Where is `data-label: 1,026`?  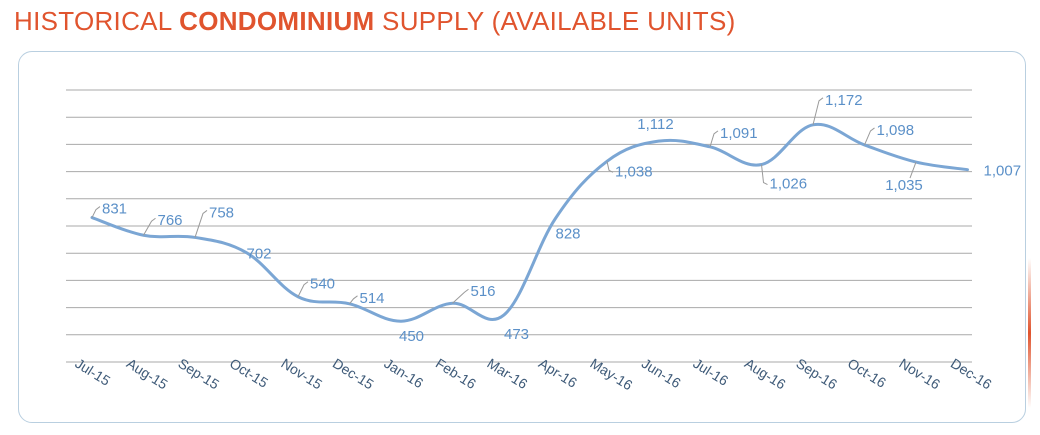
data-label: 1,026 is located at coordinates (789, 184).